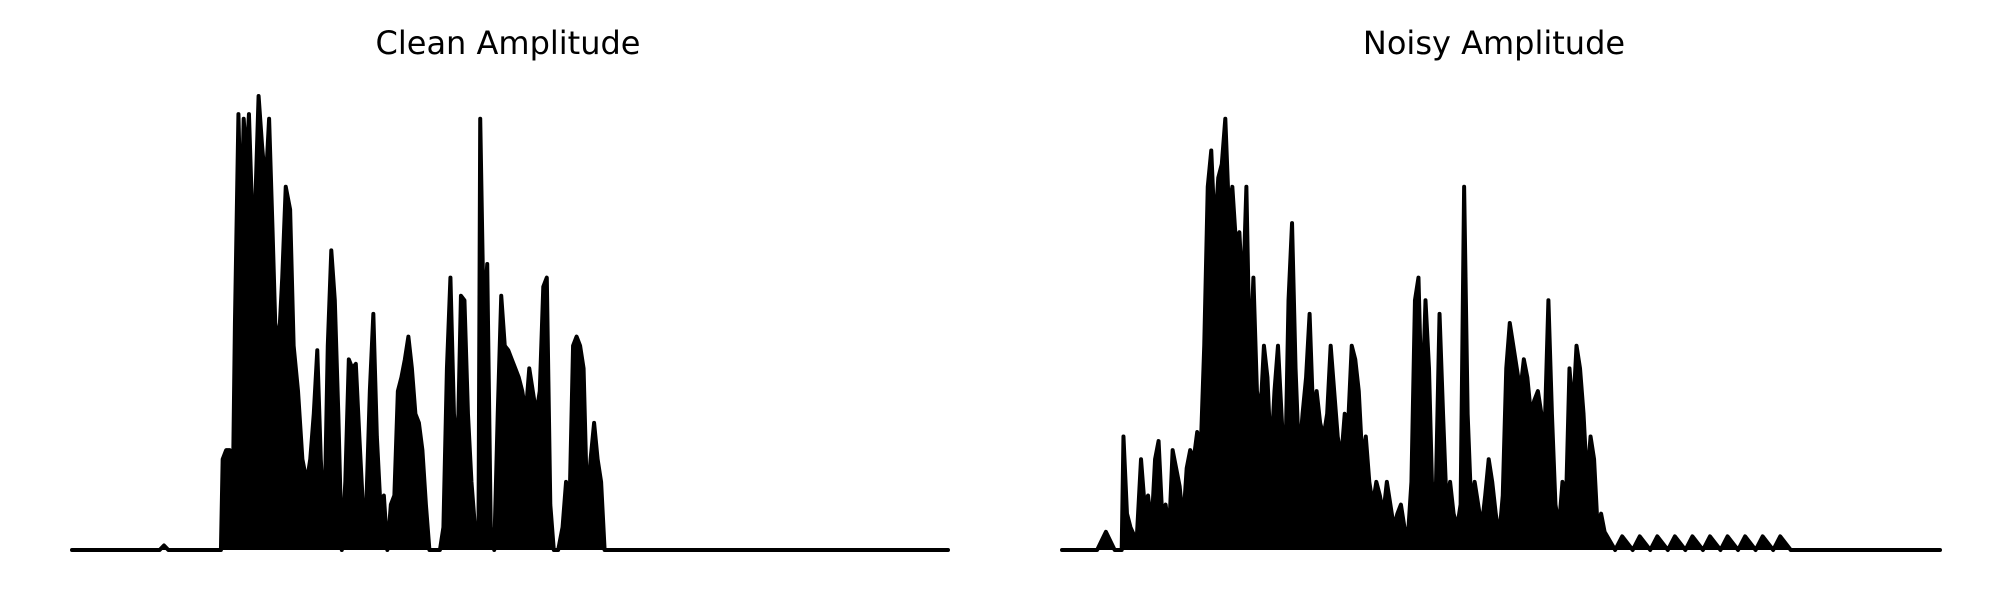  I want to click on chart-title: Noisy Amplitude, so click(1494, 43).